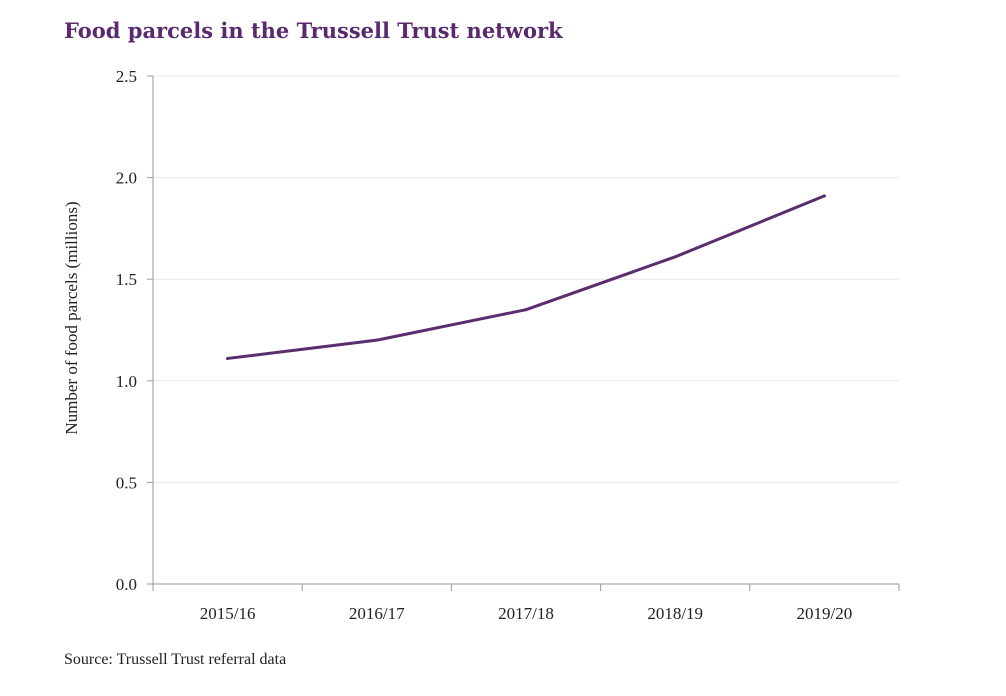  What do you see at coordinates (126, 584) in the screenshot?
I see `y-tick-label: 0.0` at bounding box center [126, 584].